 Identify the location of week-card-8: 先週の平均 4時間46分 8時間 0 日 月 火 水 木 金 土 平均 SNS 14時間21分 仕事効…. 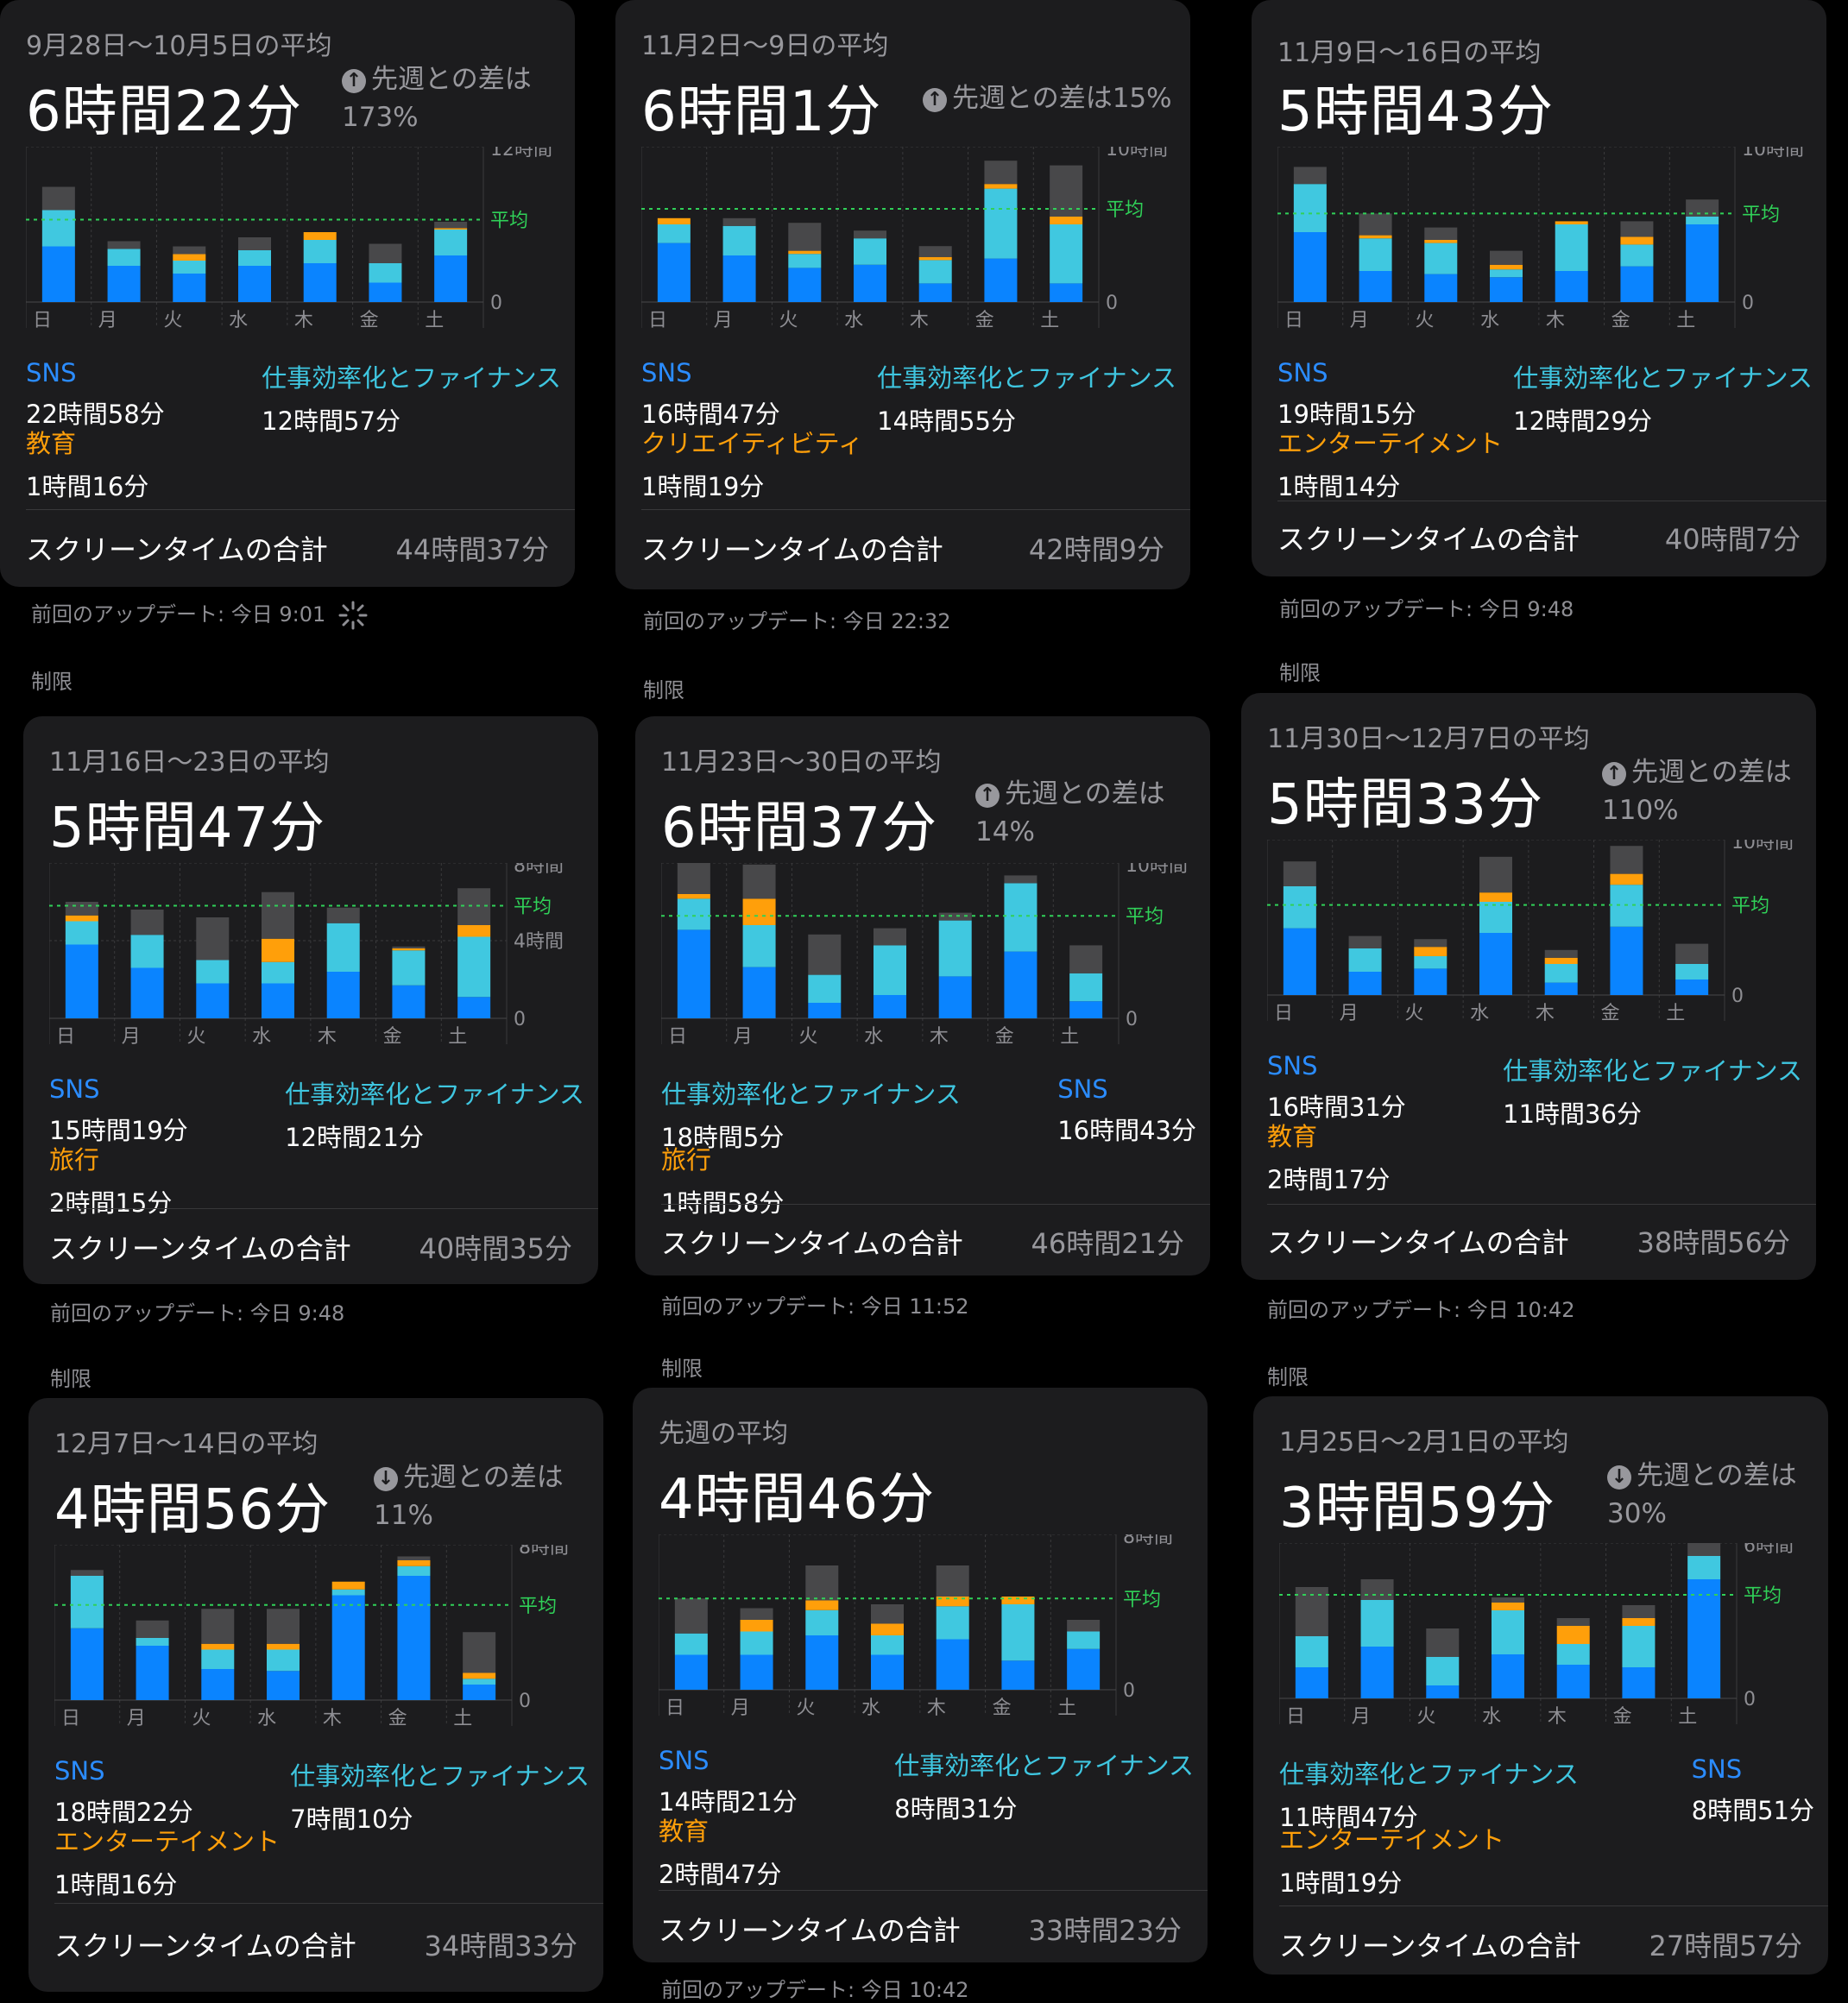
(920, 1675).